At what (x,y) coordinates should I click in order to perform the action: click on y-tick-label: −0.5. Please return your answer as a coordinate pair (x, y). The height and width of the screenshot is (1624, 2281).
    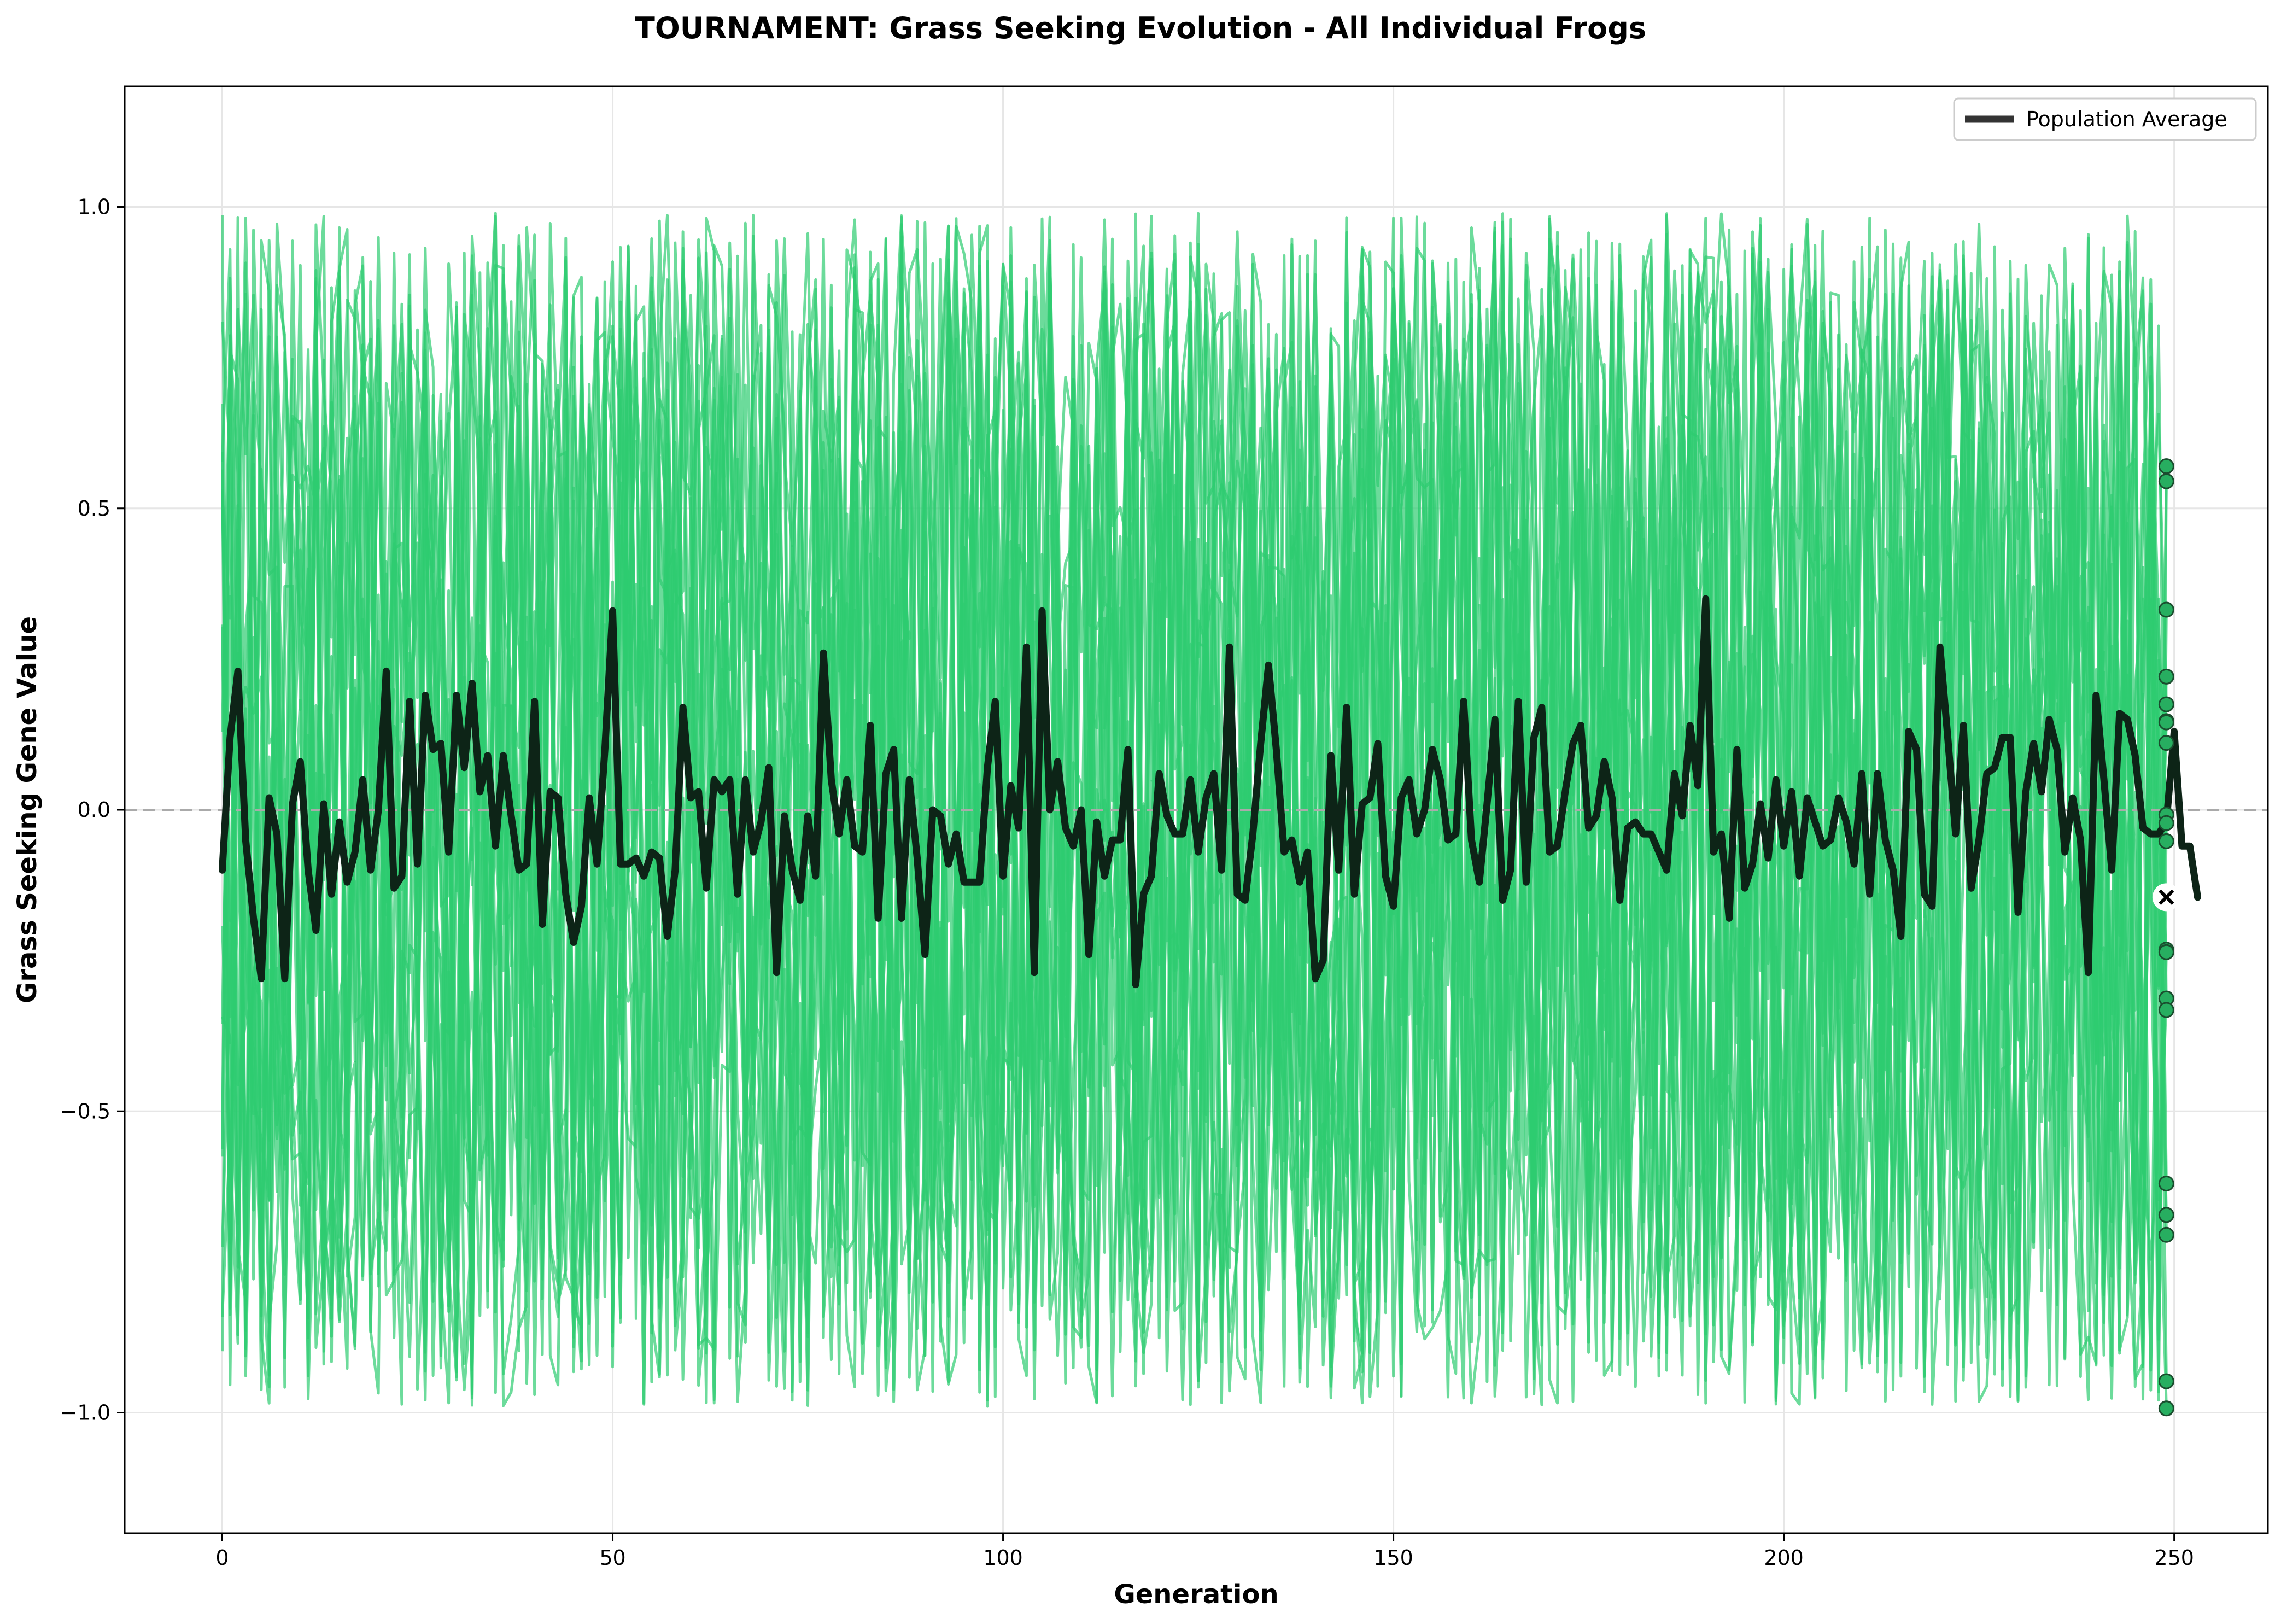
    Looking at the image, I should click on (85, 1111).